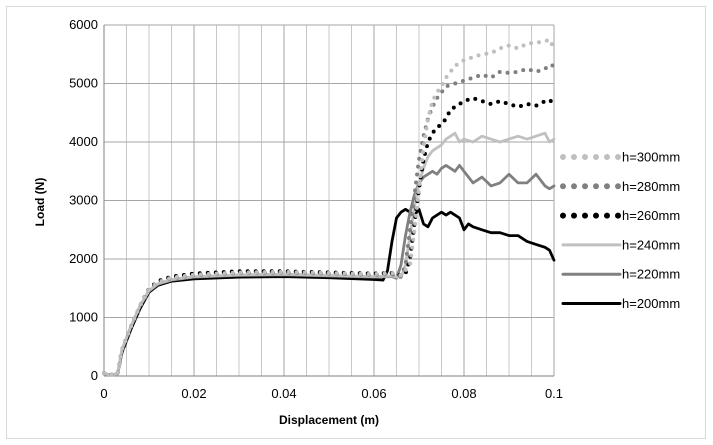  I want to click on legend-label: h=280mm, so click(651, 186).